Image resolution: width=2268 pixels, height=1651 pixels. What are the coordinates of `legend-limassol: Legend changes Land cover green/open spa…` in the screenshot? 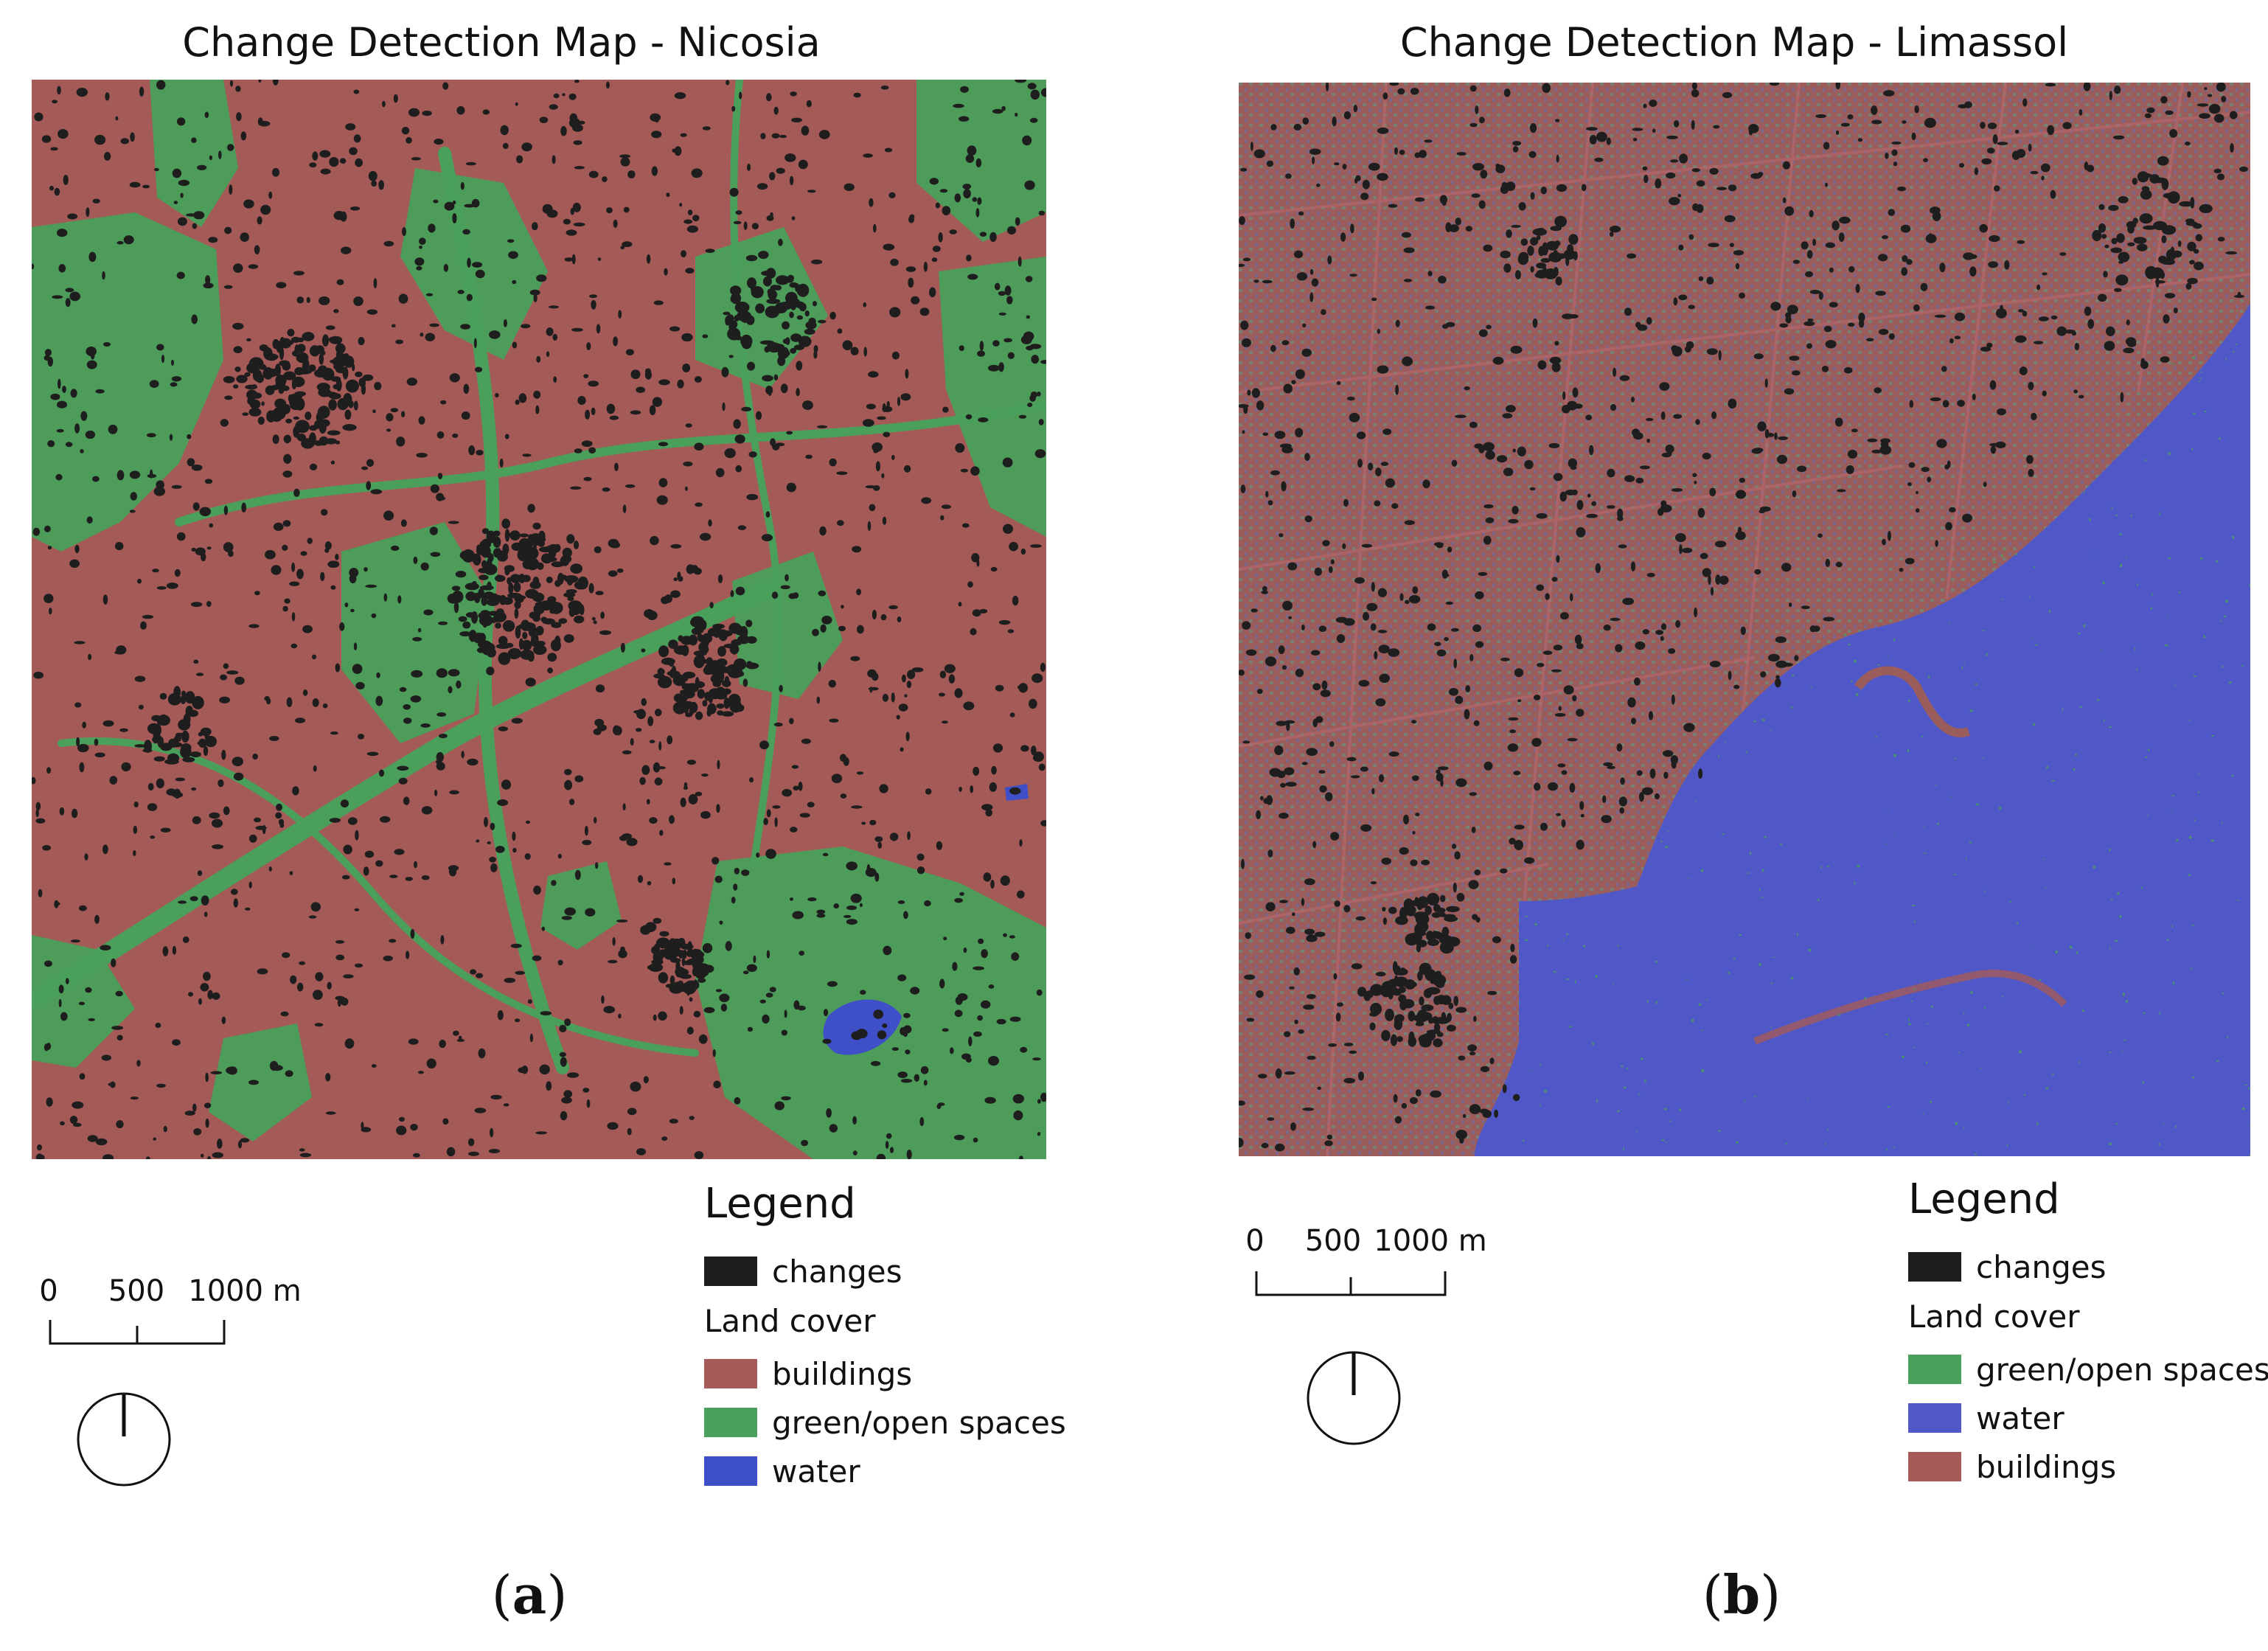 It's located at (2088, 1333).